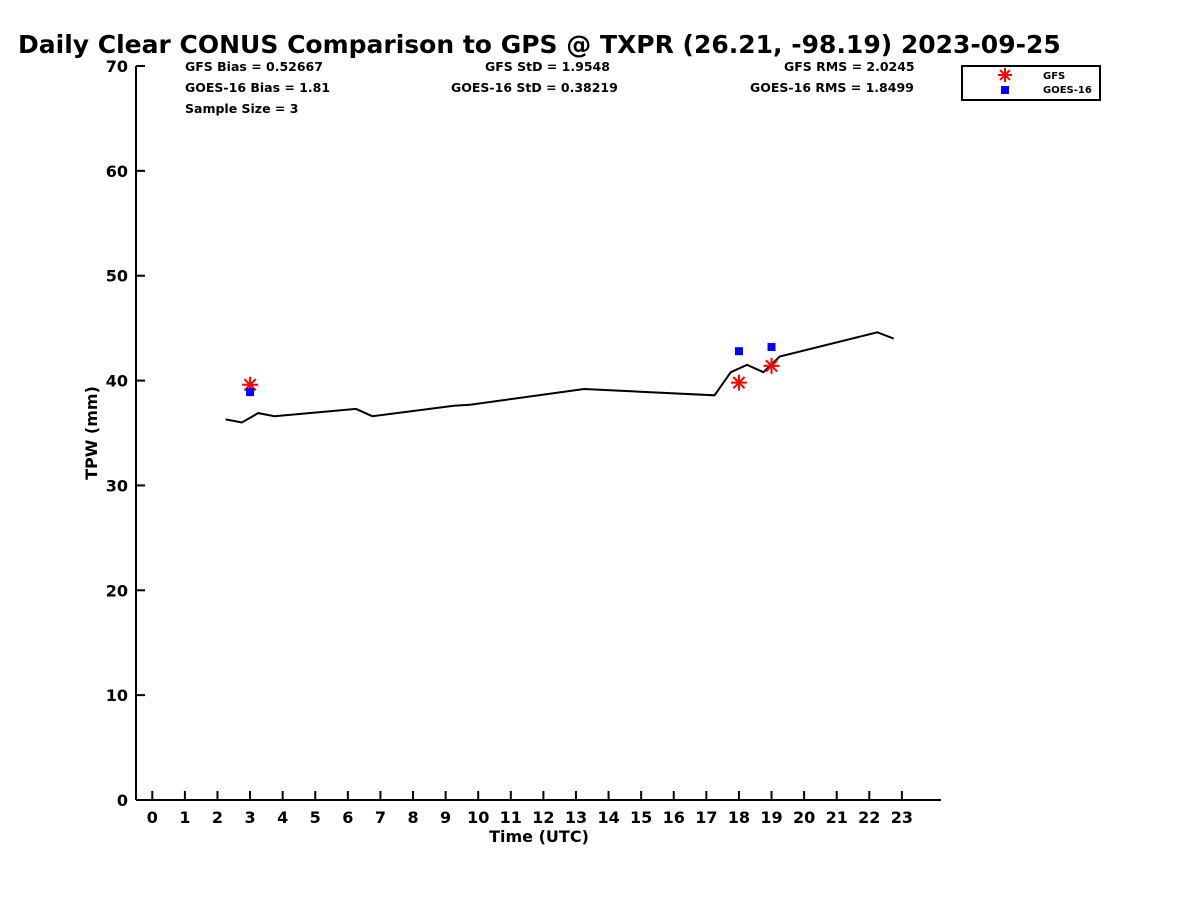 The height and width of the screenshot is (900, 1200). Describe the element at coordinates (257, 87) in the screenshot. I see `goes-bias-text: GOES-16 Bias = 1.81` at that location.